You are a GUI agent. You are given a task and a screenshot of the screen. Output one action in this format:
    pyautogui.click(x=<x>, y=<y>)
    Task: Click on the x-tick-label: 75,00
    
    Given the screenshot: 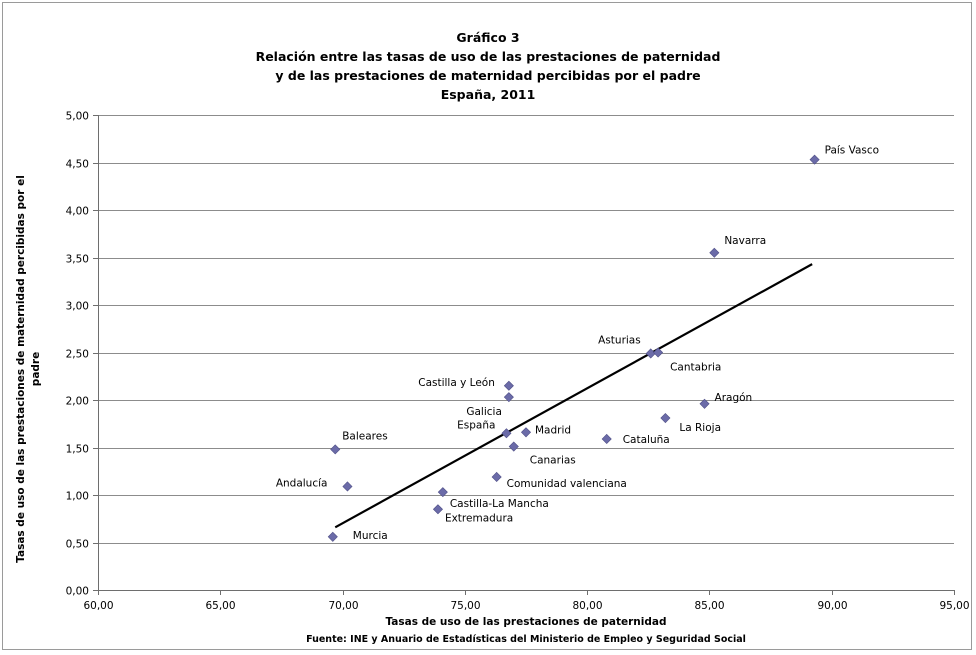 What is the action you would take?
    pyautogui.click(x=465, y=606)
    